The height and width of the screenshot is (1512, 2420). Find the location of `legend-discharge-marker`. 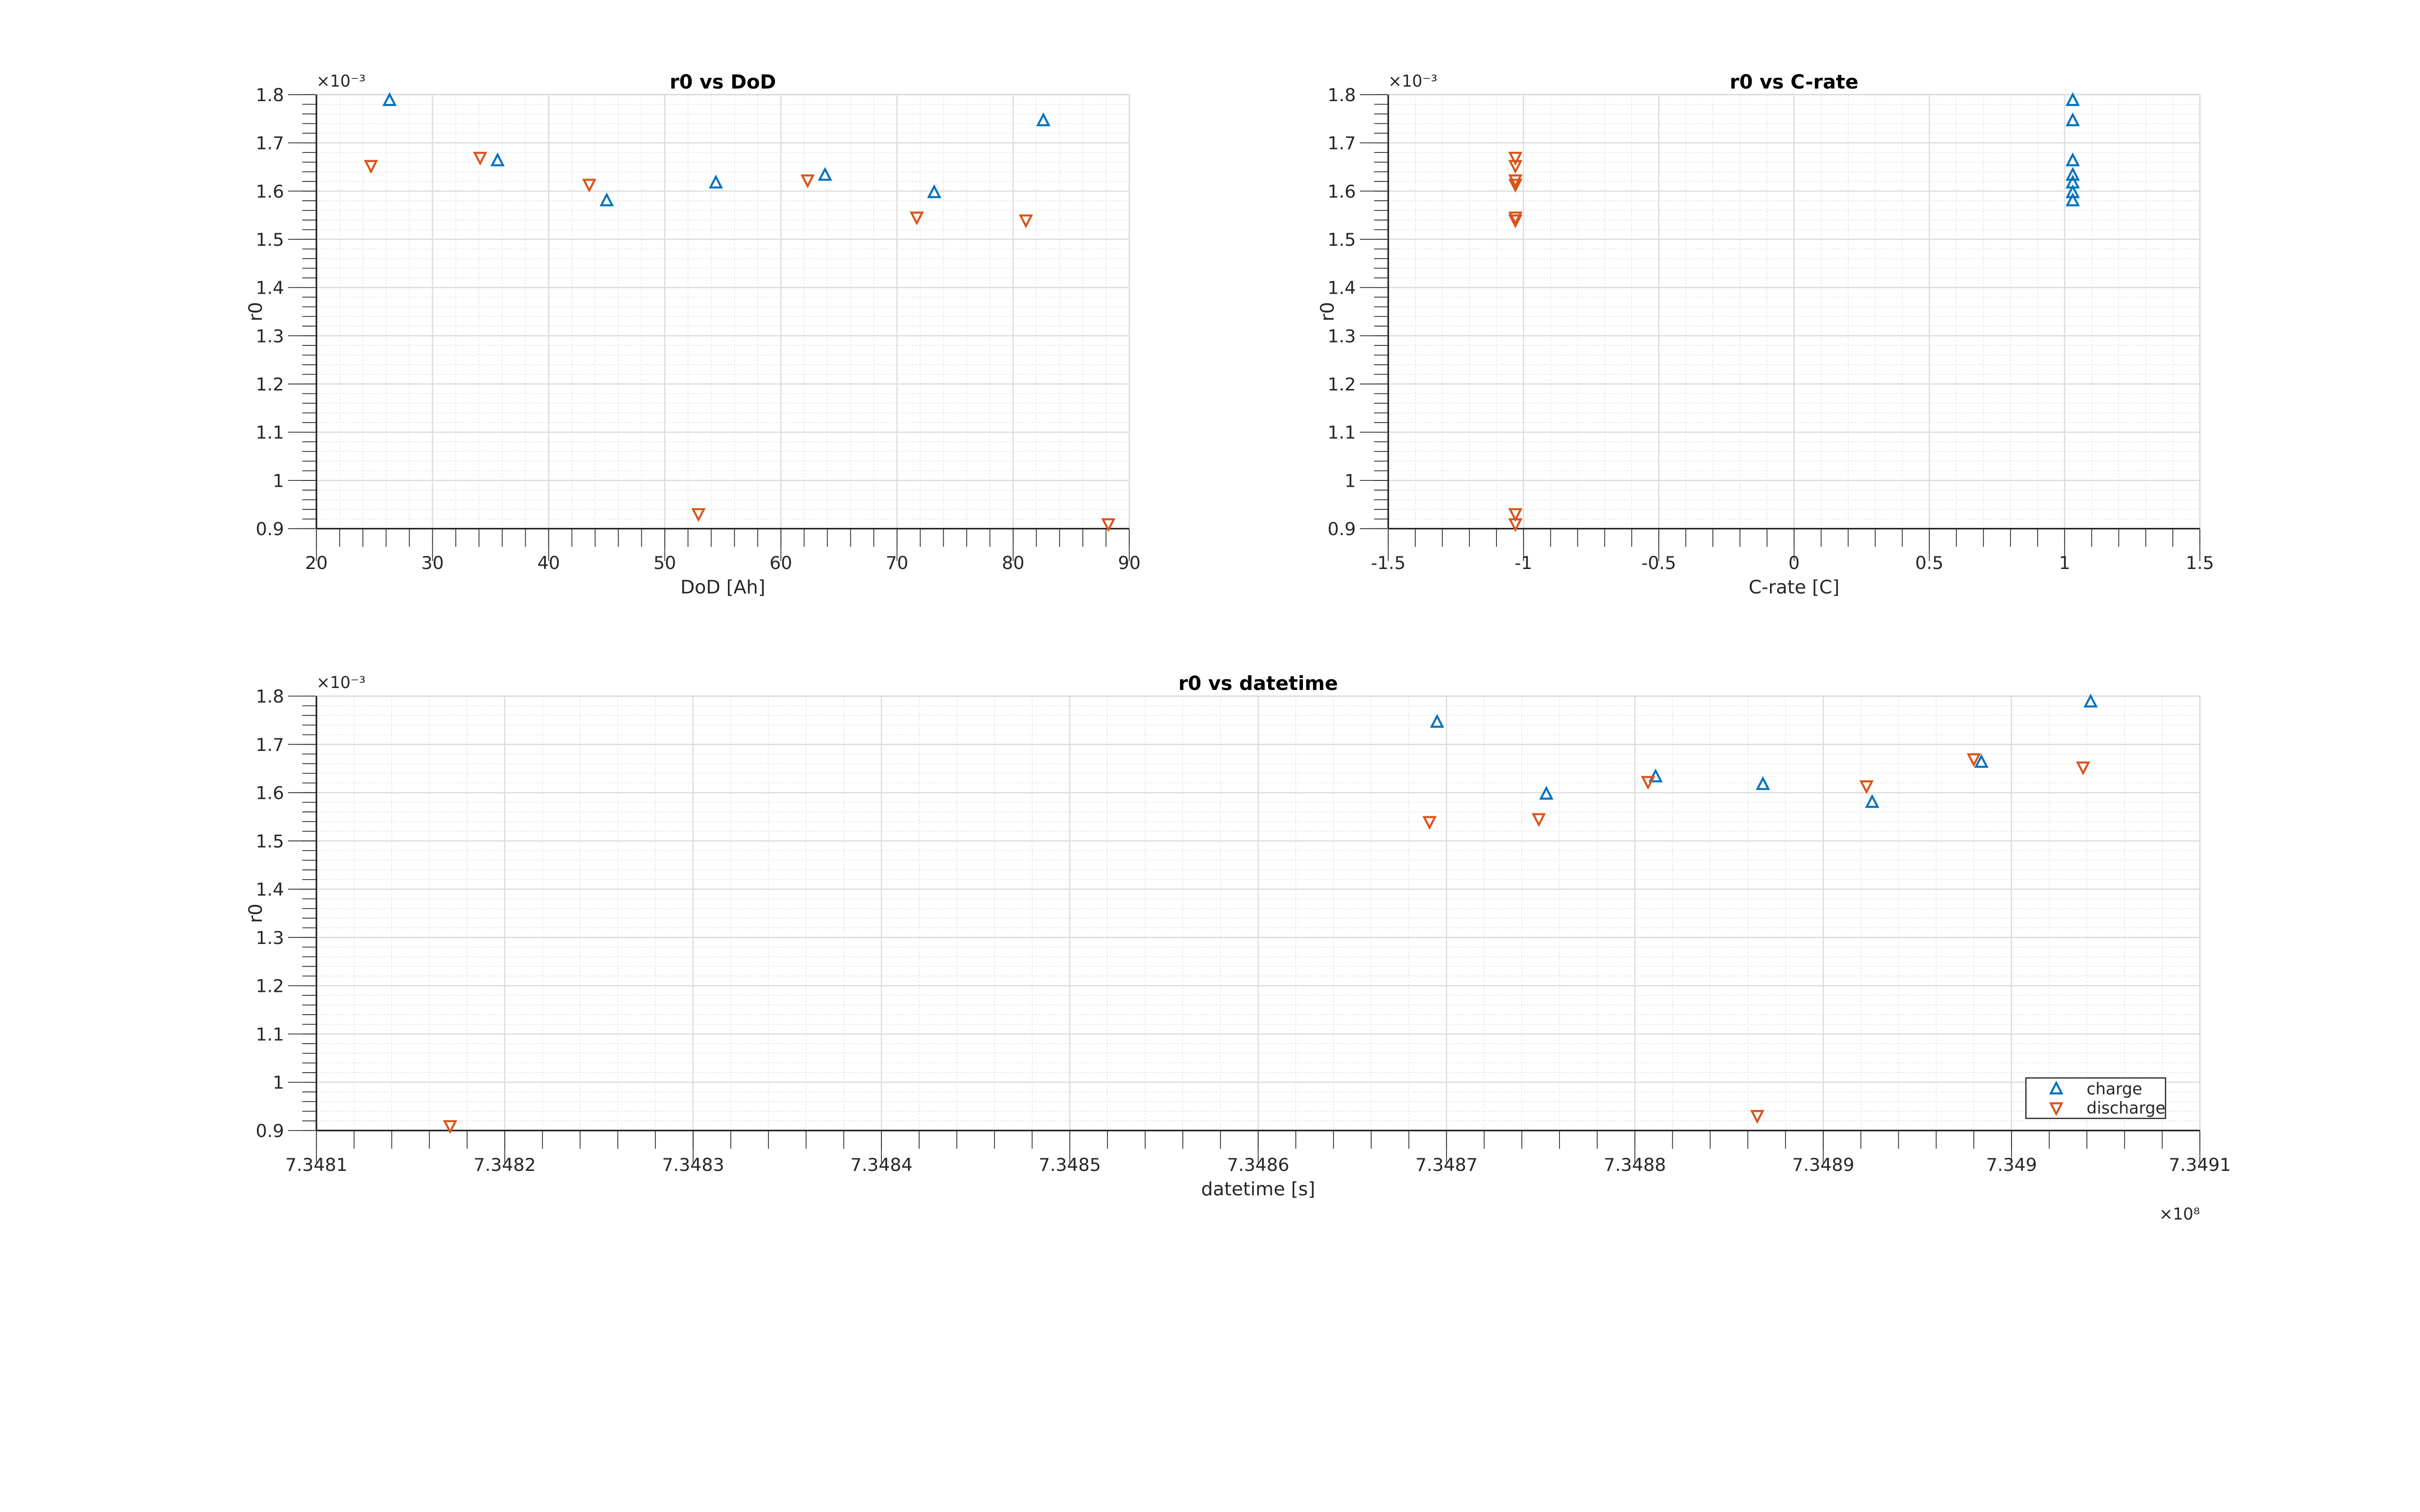

legend-discharge-marker is located at coordinates (2056, 1109).